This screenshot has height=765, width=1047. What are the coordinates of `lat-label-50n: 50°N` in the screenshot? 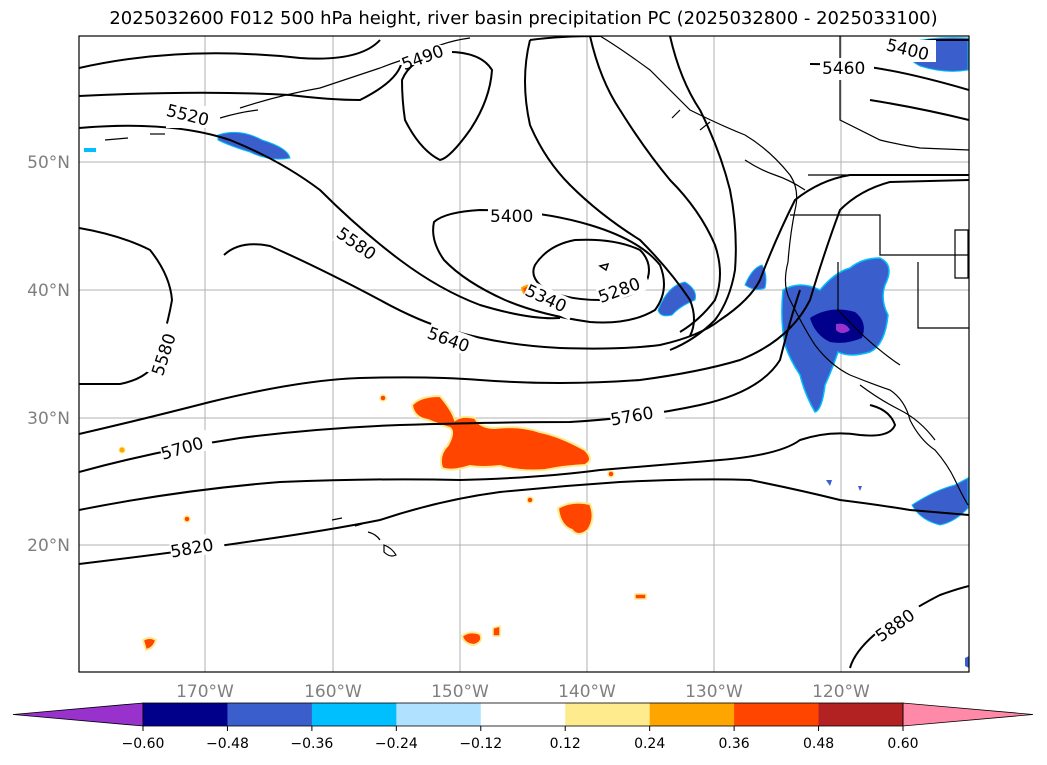 It's located at (48, 163).